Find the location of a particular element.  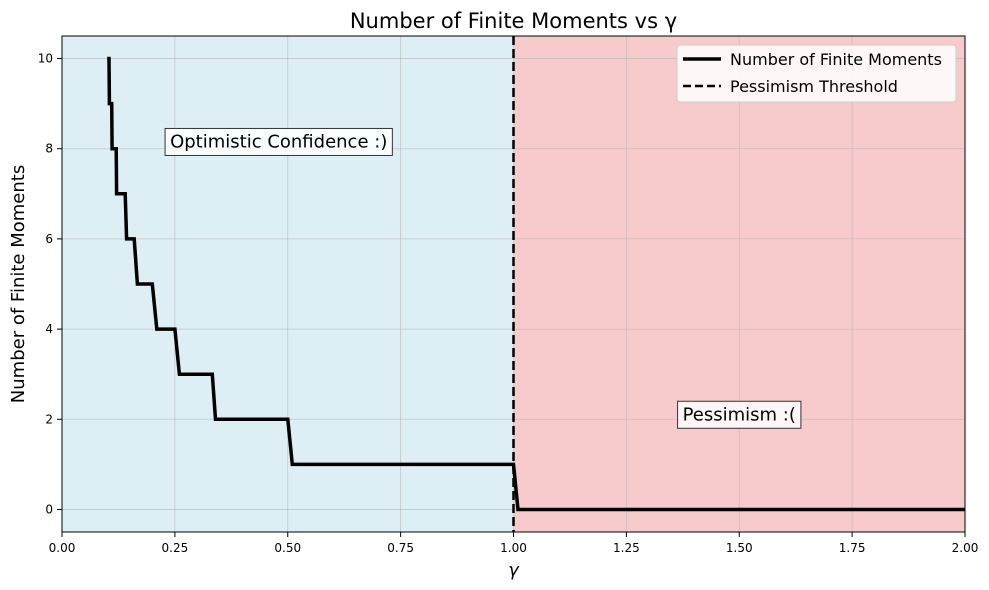

chart-title: Number of Finite Moments vs γ is located at coordinates (513, 21).